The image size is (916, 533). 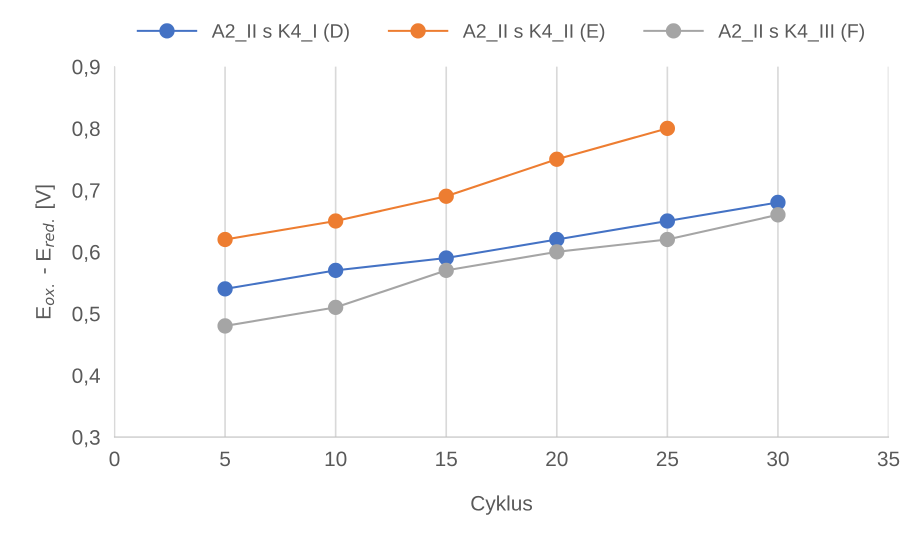 I want to click on x-tick-label: 15, so click(x=446, y=459).